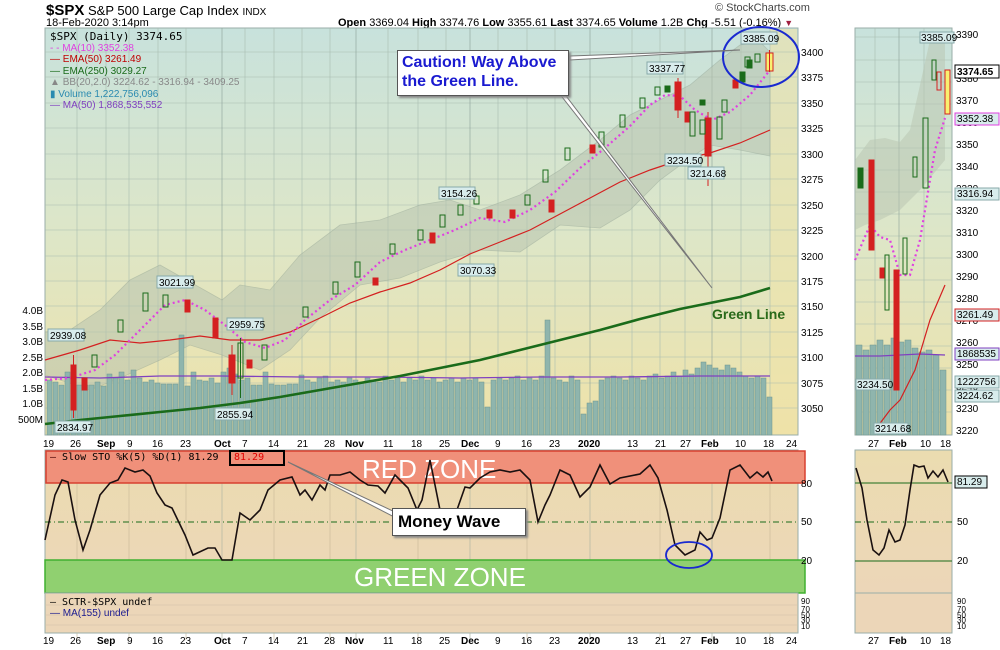 Image resolution: width=1000 pixels, height=650 pixels. Describe the element at coordinates (812, 358) in the screenshot. I see `svg-text: 3100` at that location.